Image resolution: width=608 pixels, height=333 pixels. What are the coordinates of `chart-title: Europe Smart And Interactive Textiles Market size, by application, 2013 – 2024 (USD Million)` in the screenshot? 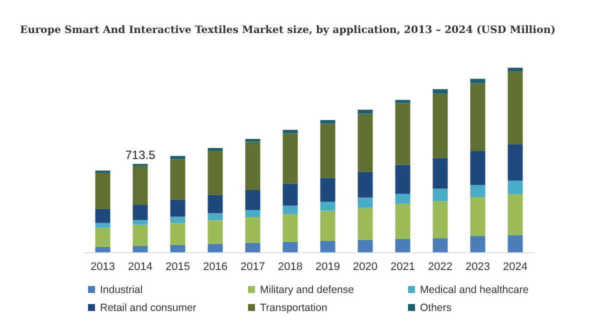 It's located at (288, 30).